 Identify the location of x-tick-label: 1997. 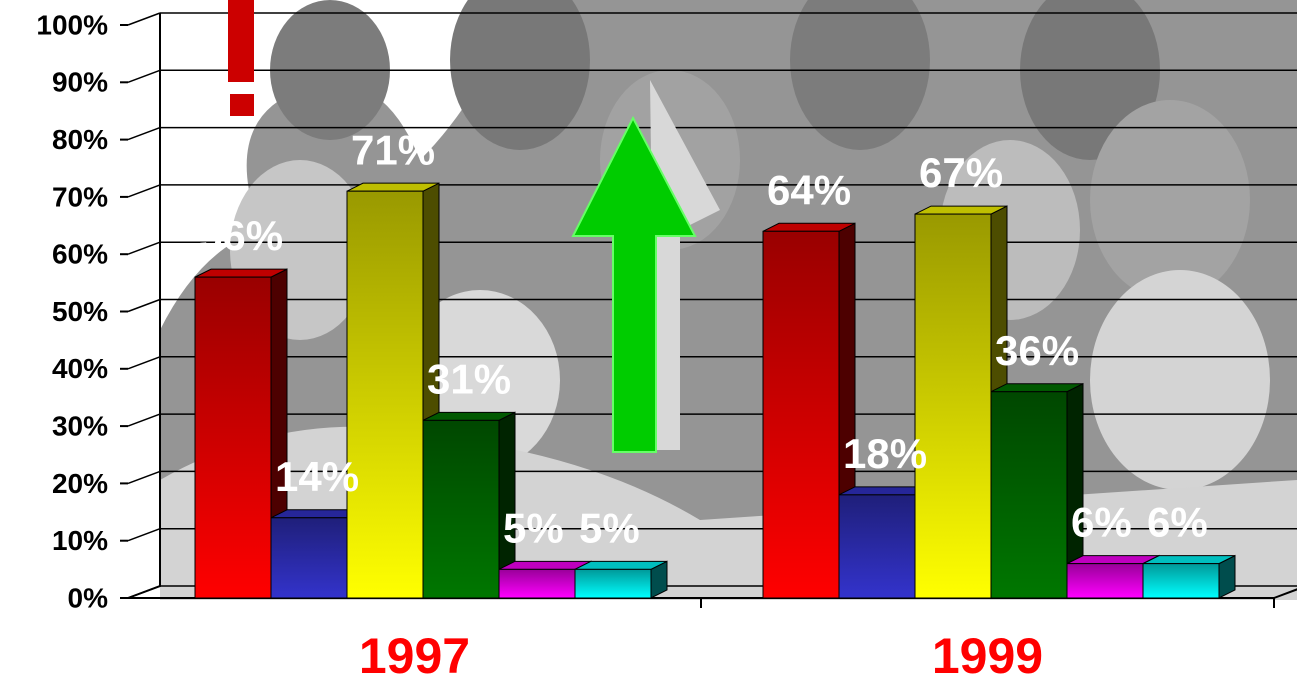
(414, 656).